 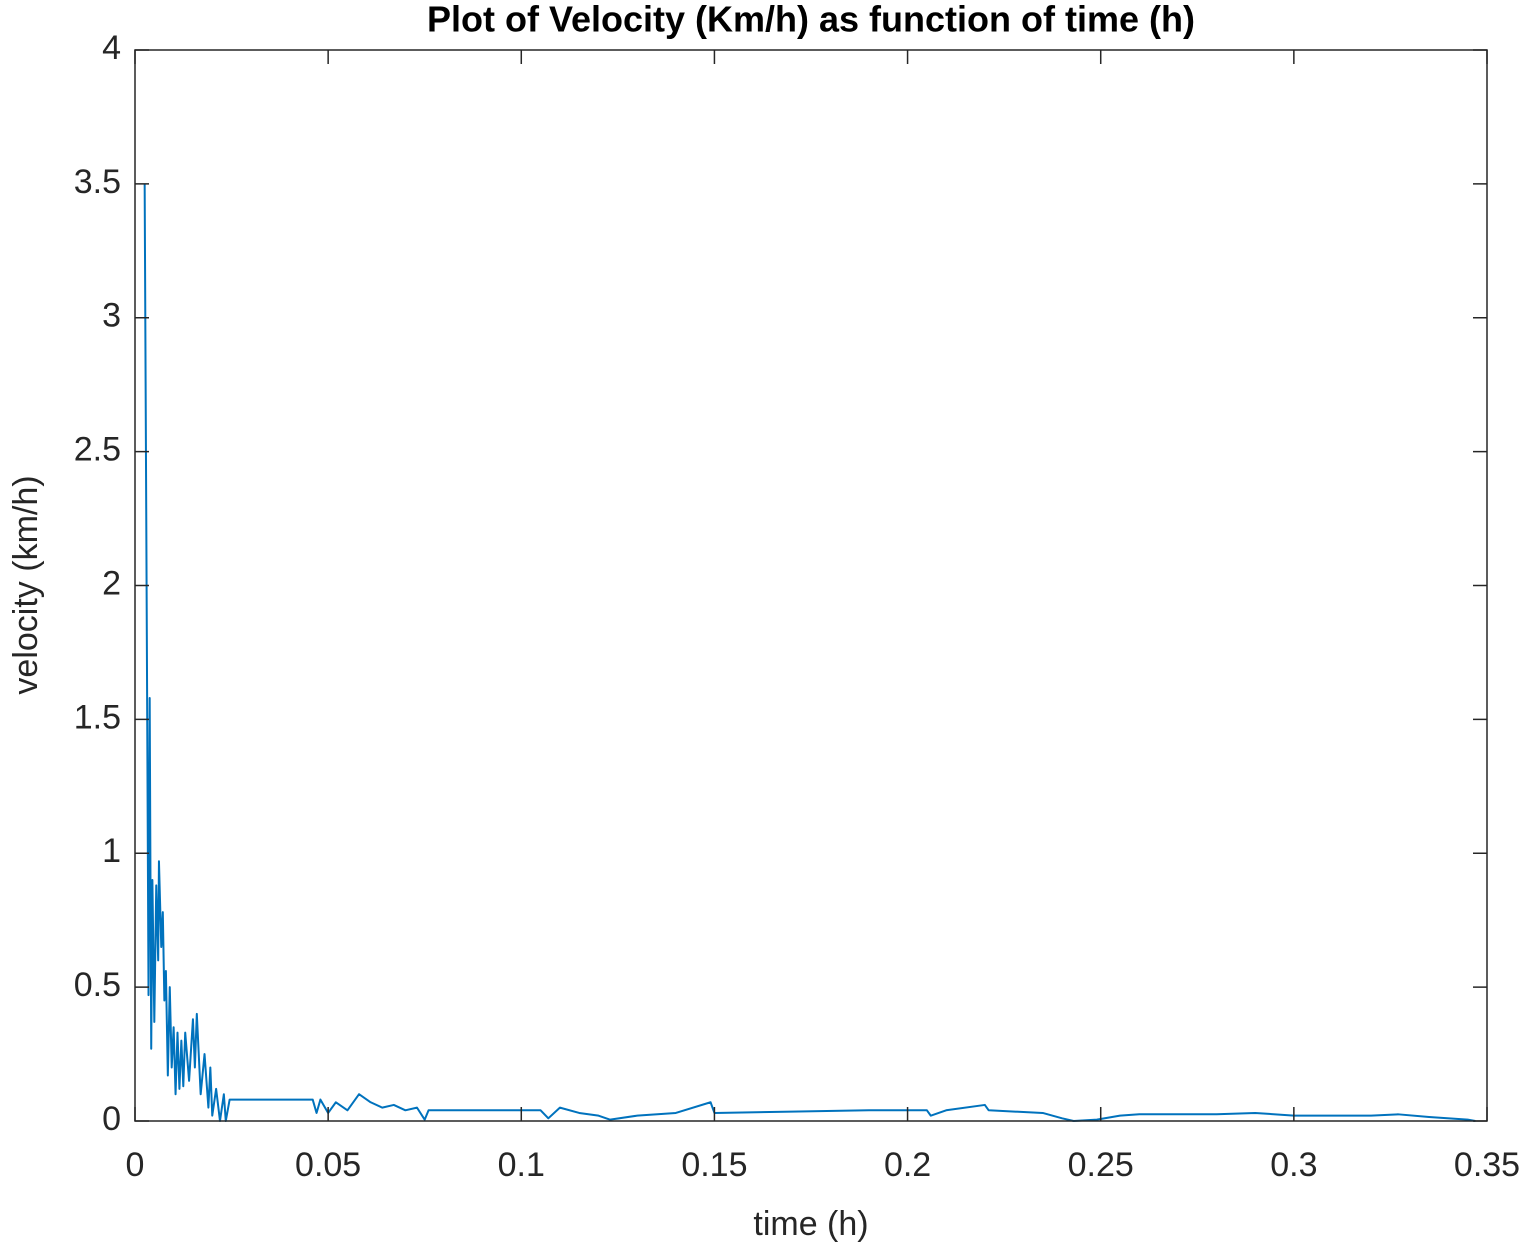 What do you see at coordinates (810, 1224) in the screenshot?
I see `x-axis-label: time (h)` at bounding box center [810, 1224].